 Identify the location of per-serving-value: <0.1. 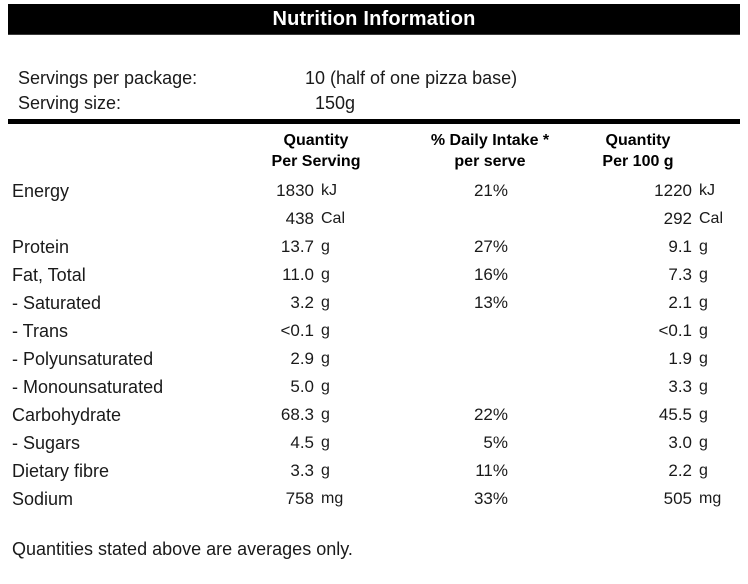
(297, 330).